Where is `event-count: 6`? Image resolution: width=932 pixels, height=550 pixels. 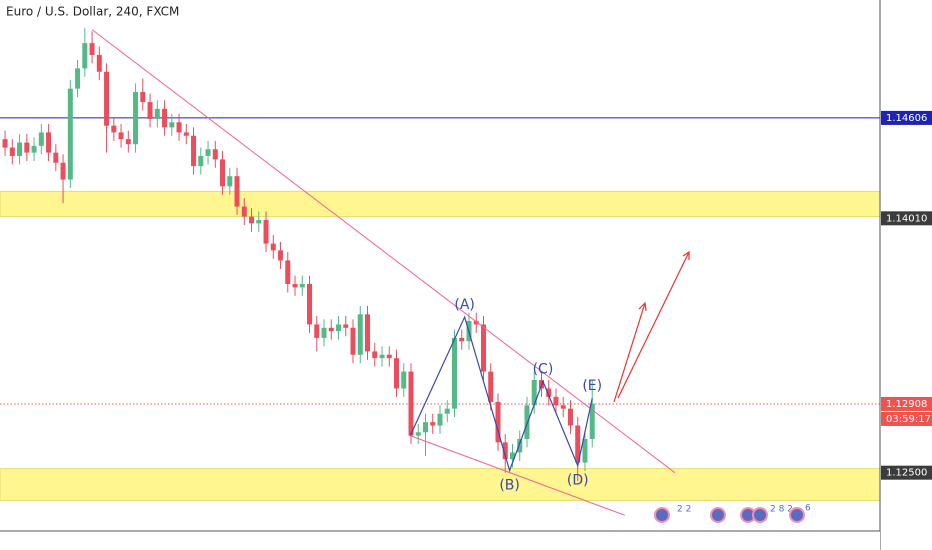
event-count: 6 is located at coordinates (808, 509).